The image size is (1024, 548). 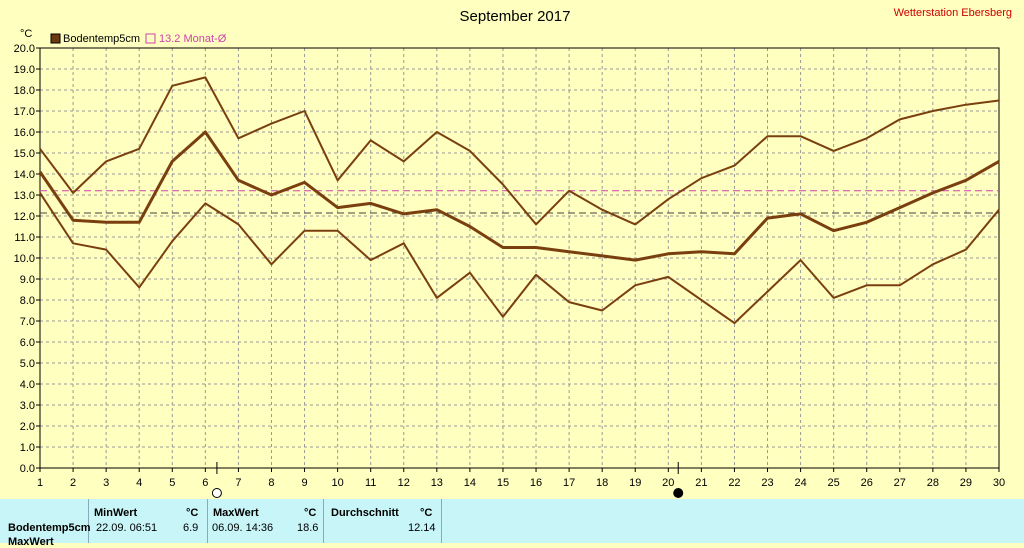 What do you see at coordinates (701, 483) in the screenshot?
I see `x-tick-label: 21` at bounding box center [701, 483].